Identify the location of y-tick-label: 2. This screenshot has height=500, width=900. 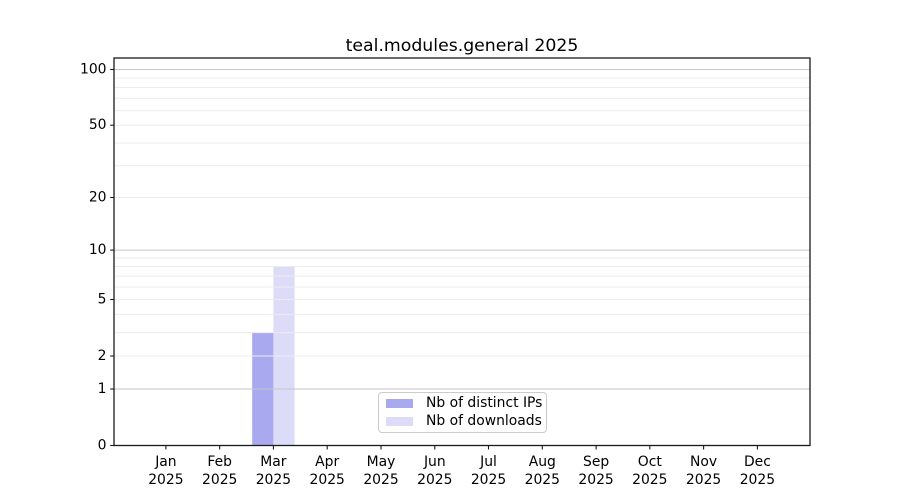
(102, 356).